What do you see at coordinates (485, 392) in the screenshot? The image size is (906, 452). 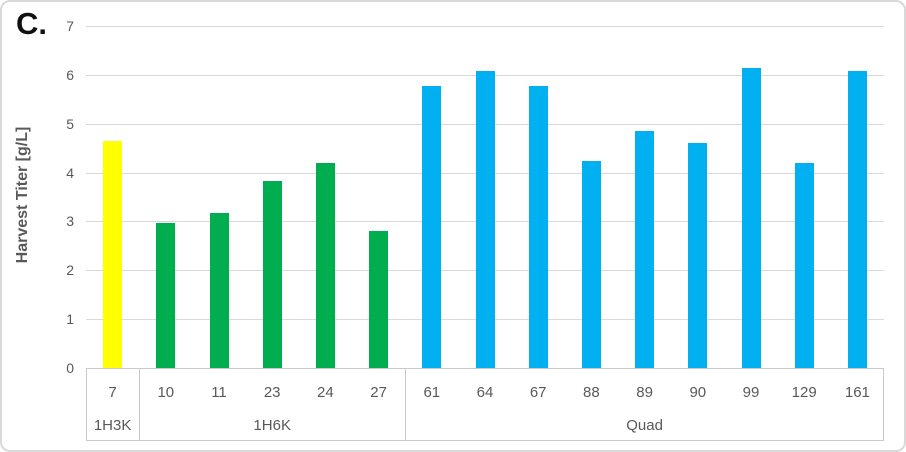 I see `category-label-64: 64` at bounding box center [485, 392].